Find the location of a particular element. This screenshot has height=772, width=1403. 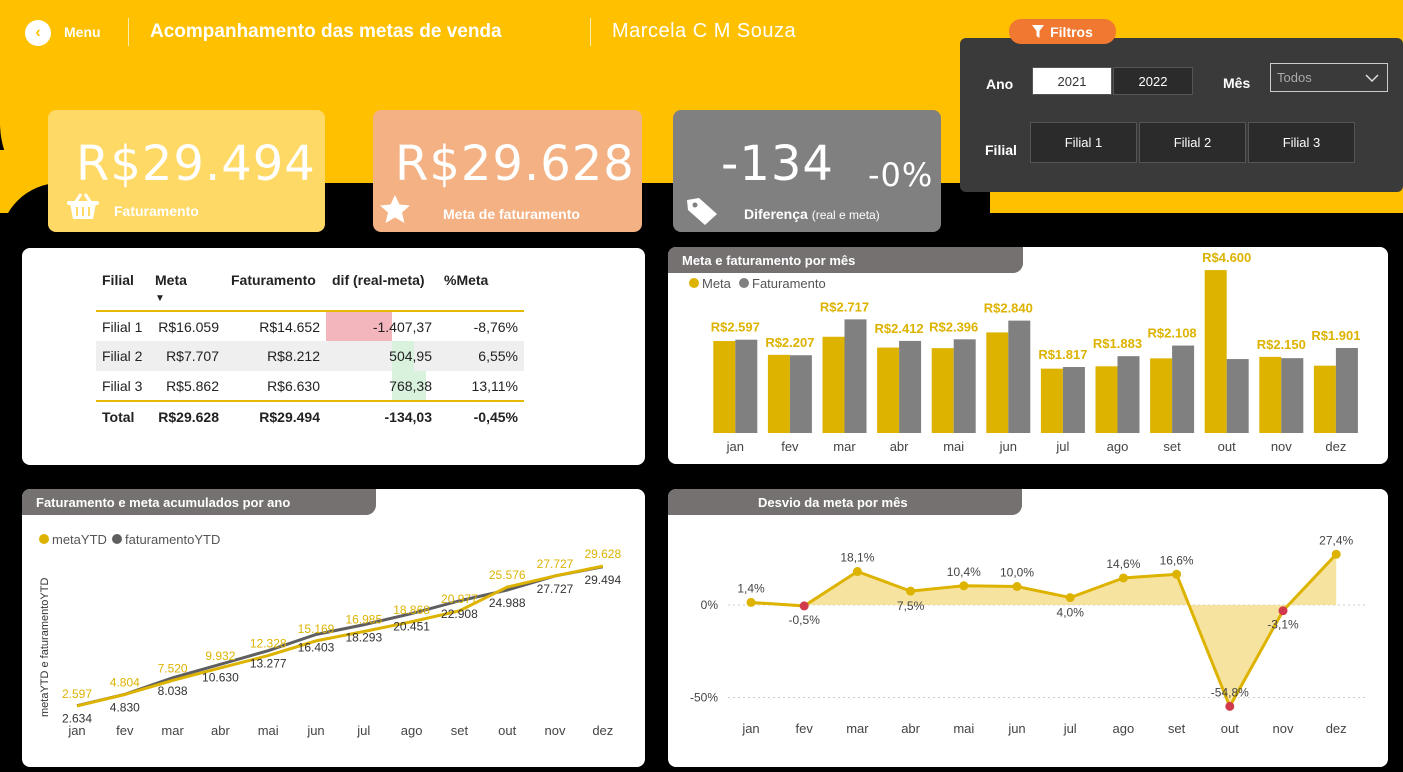

legend-label: Meta is located at coordinates (717, 283).